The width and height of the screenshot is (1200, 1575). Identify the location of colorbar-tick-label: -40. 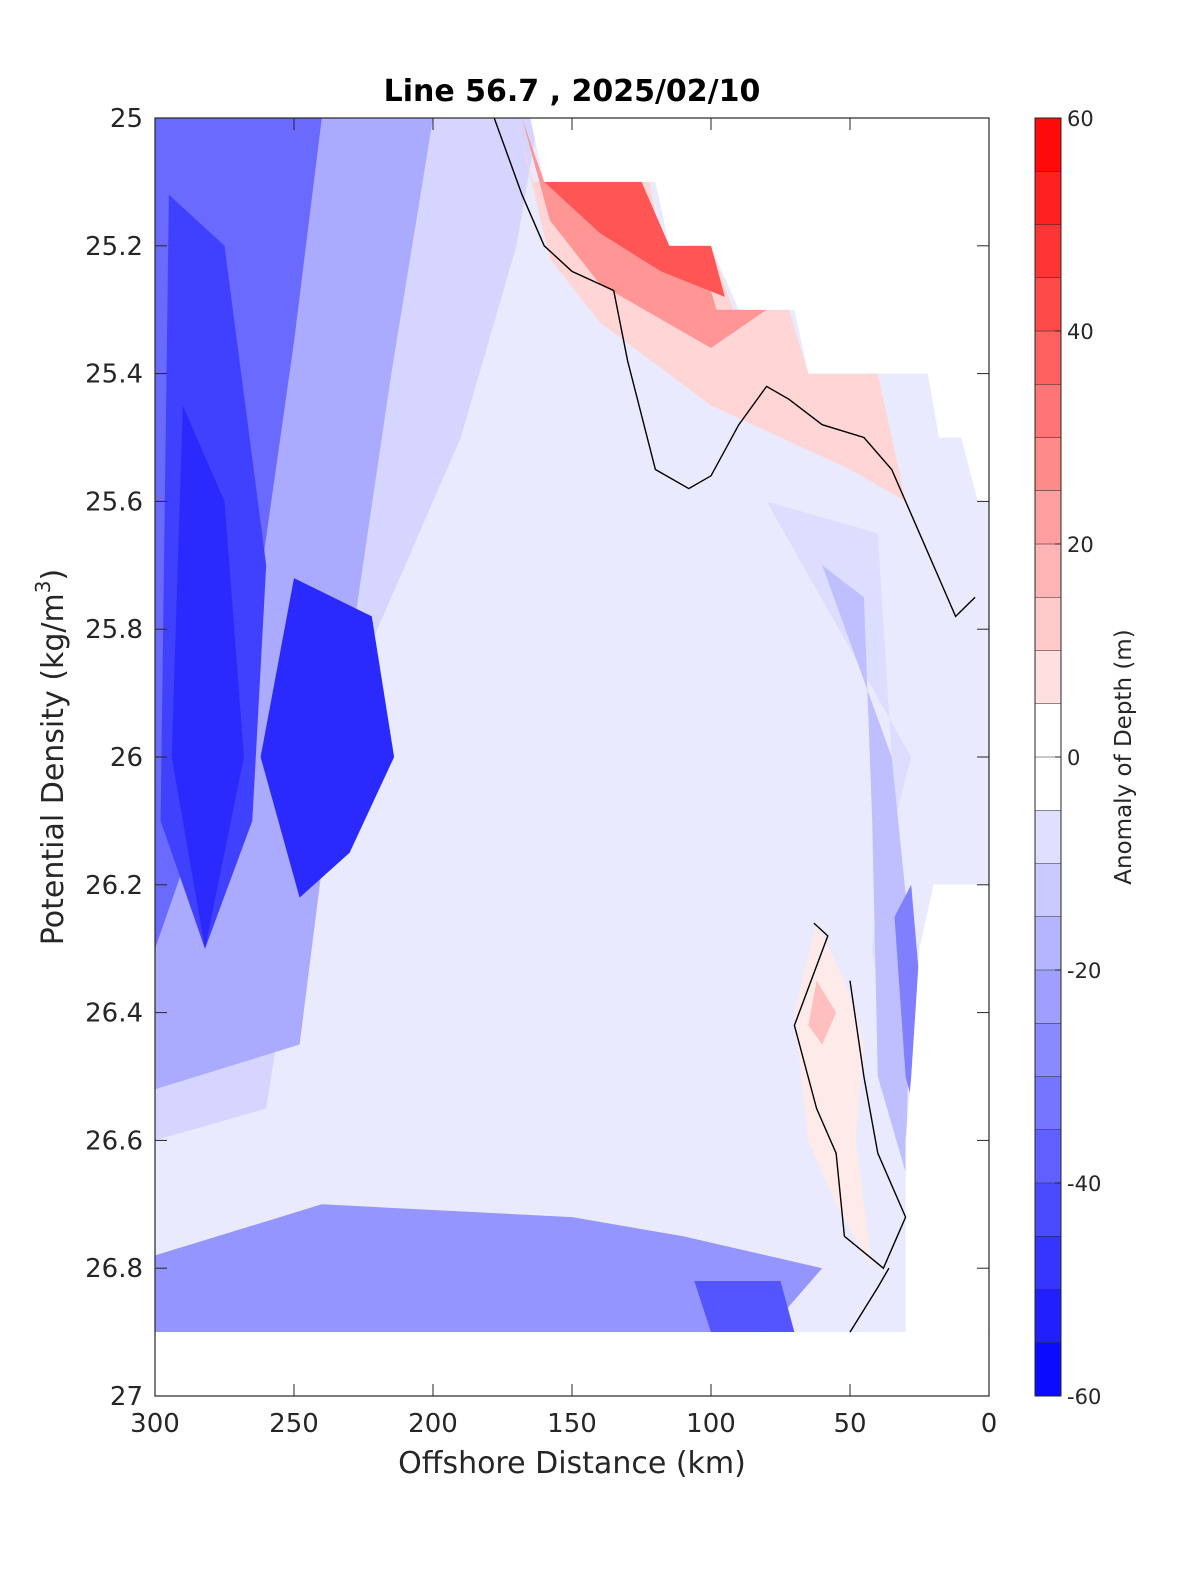
(1084, 1184).